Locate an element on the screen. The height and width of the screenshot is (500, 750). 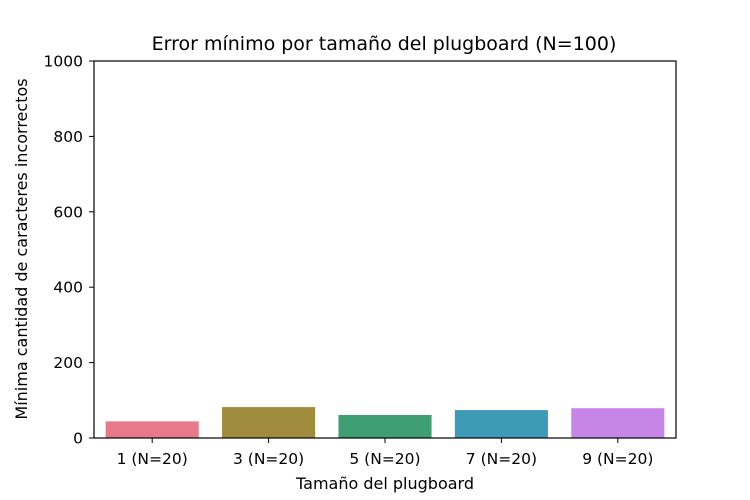
x-tick-label: 5 (N=20) is located at coordinates (384, 459).